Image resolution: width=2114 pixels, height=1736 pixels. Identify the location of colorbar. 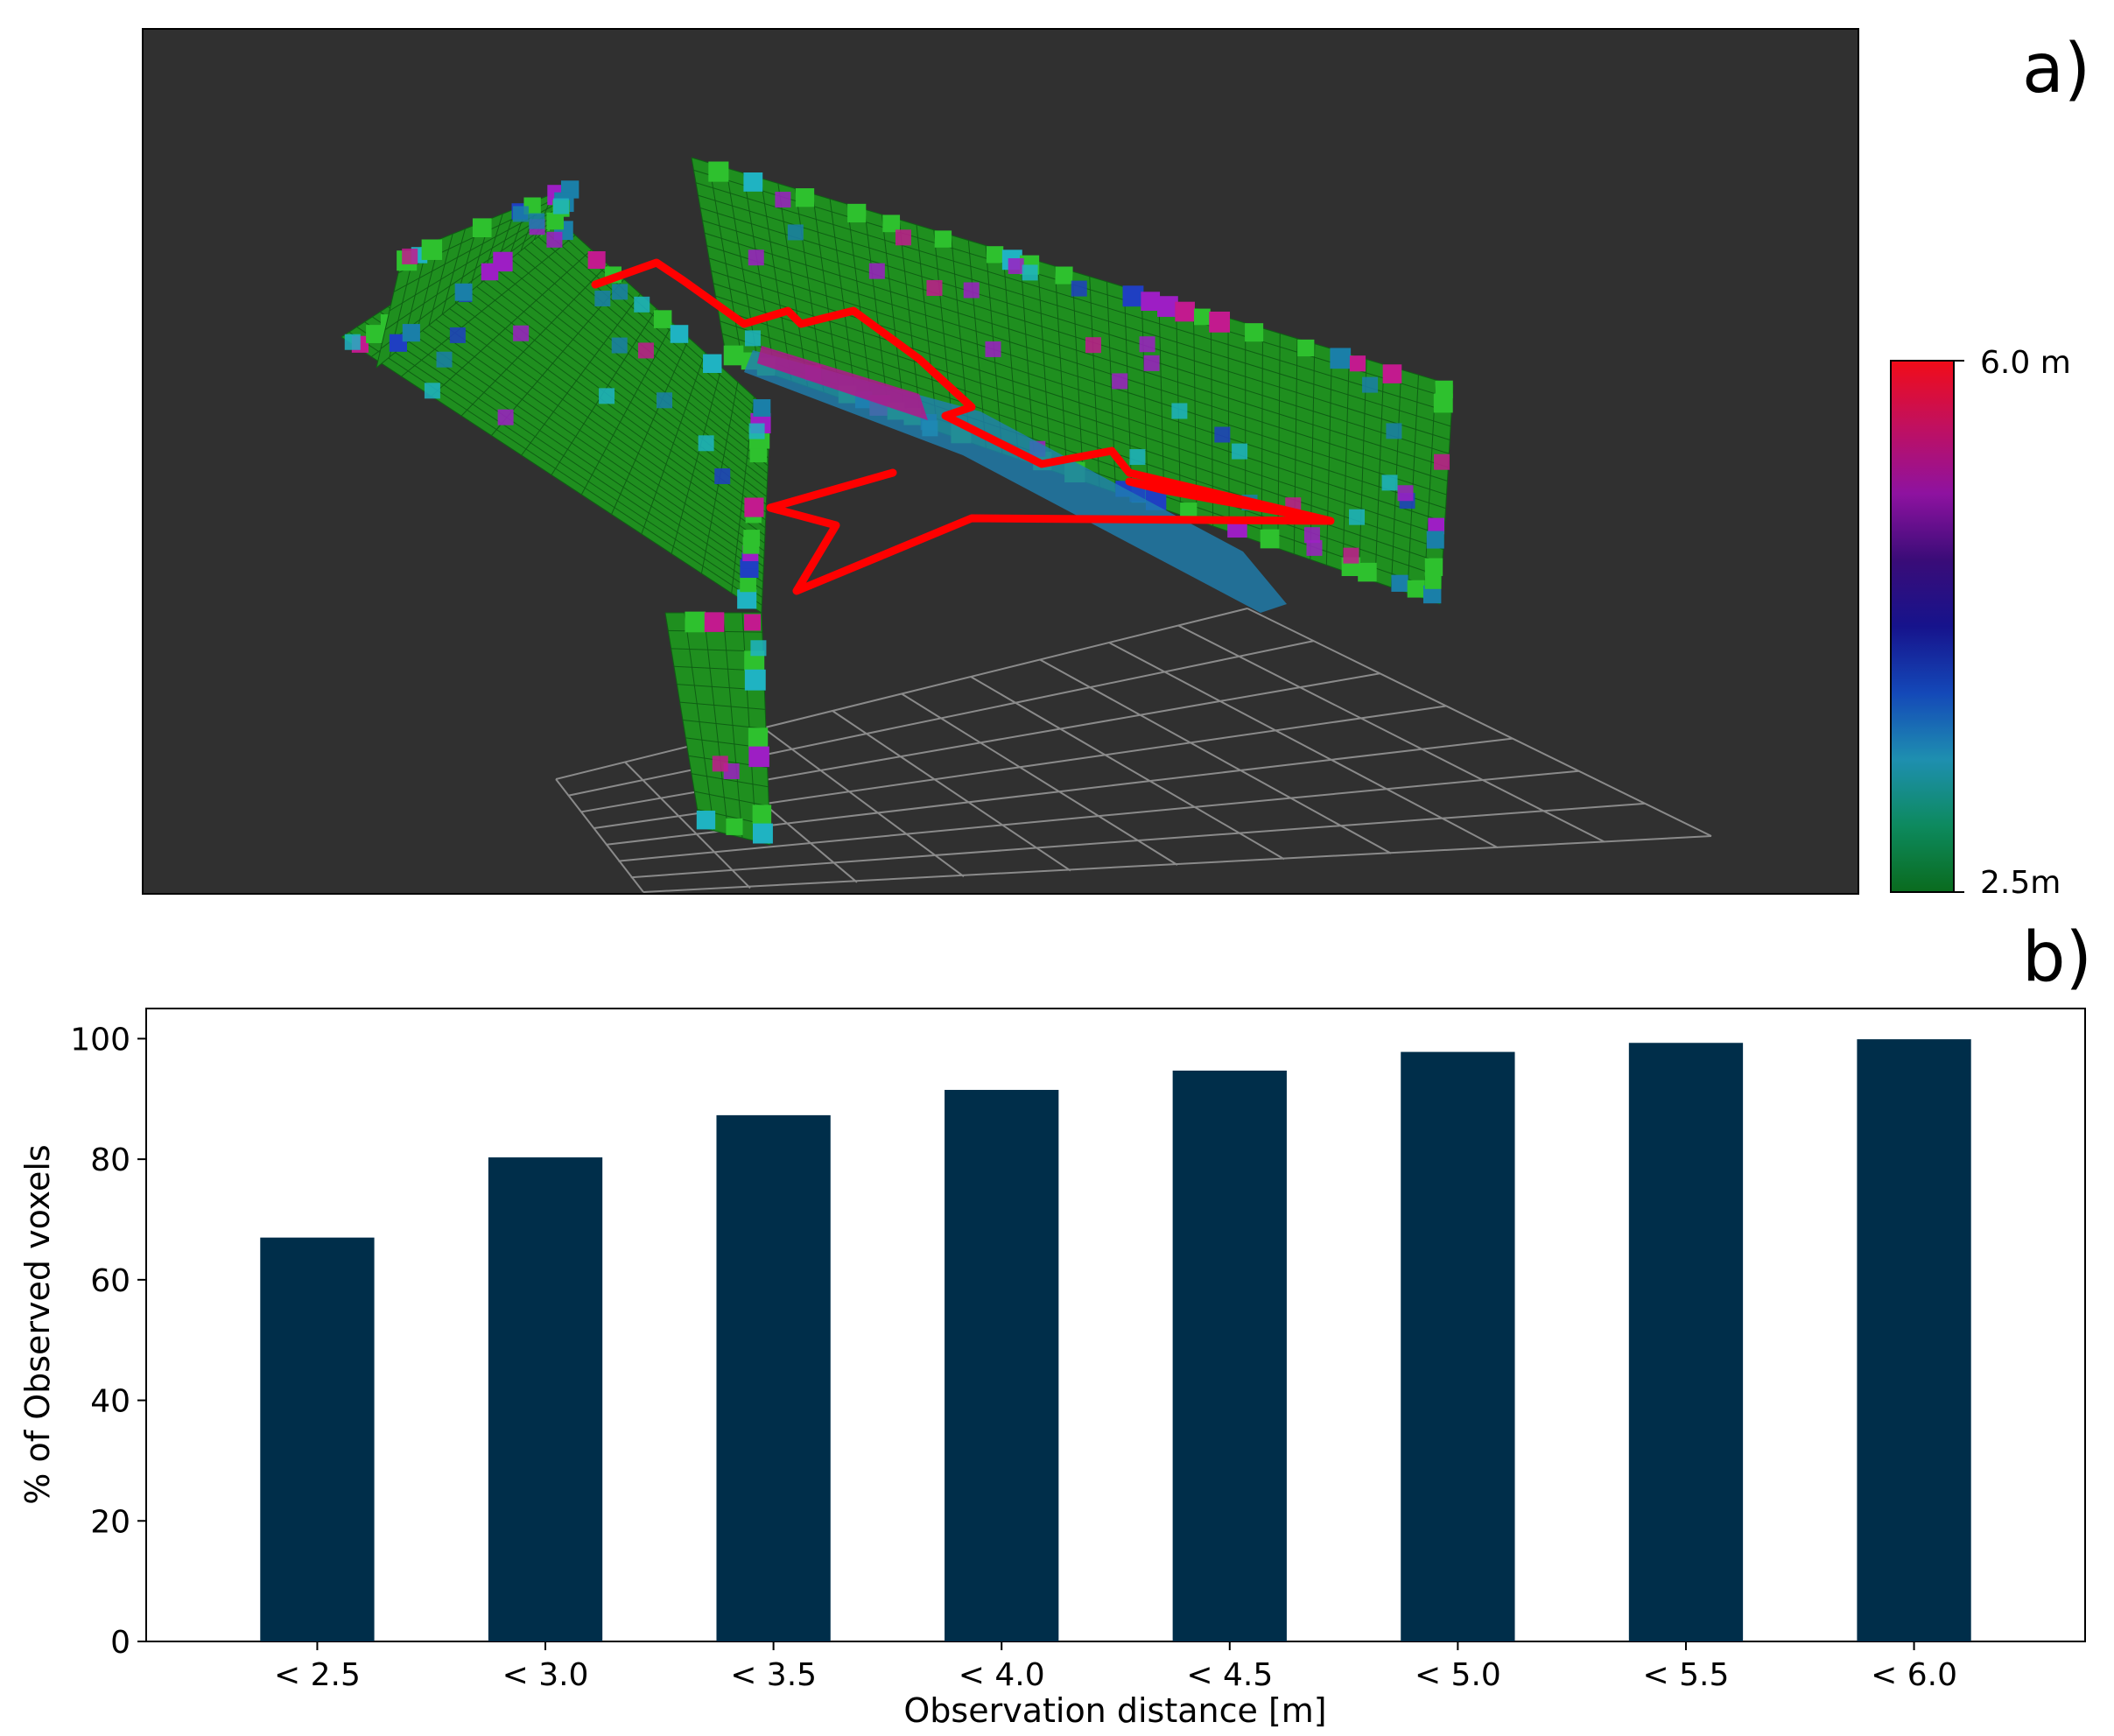
(1922, 626).